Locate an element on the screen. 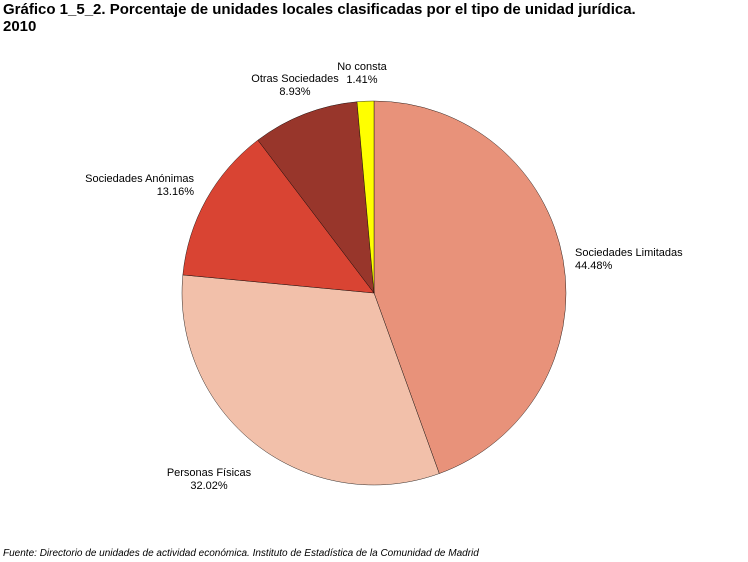 The image size is (748, 562). pie-slice-personas-f-sicas is located at coordinates (310, 380).